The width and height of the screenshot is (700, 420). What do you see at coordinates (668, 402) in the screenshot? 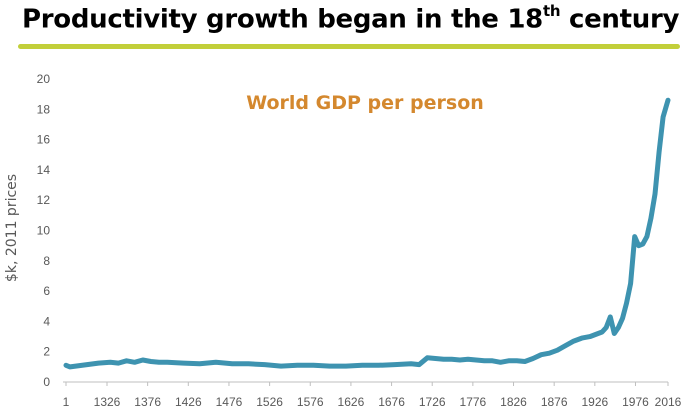
I see `x-tick-label: 2016` at bounding box center [668, 402].